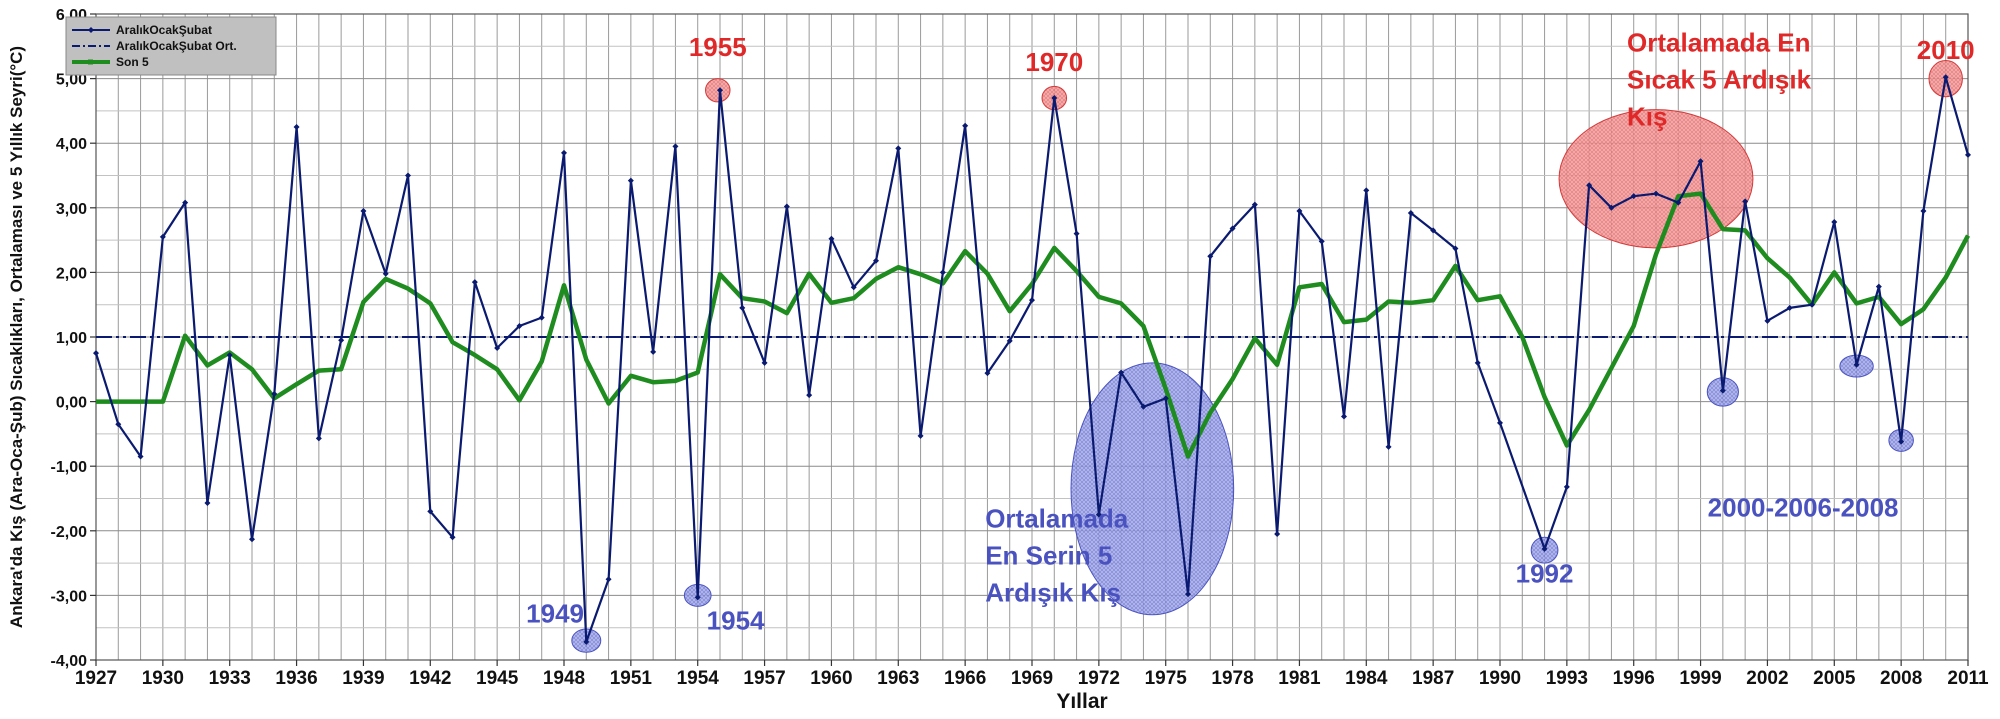 This screenshot has height=719, width=2000. What do you see at coordinates (132, 62) in the screenshot?
I see `legend-label: Son 5` at bounding box center [132, 62].